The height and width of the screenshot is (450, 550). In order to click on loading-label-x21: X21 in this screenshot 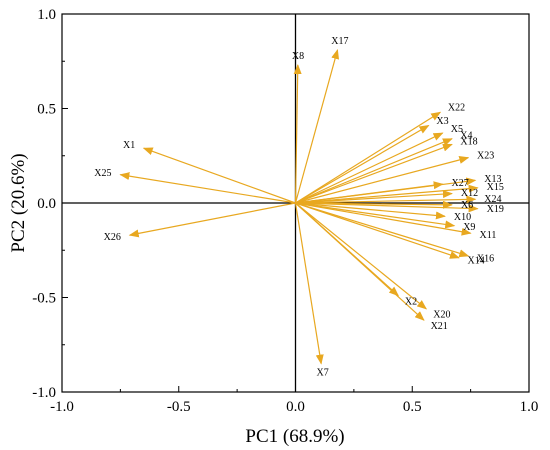, I will do `click(439, 326)`.